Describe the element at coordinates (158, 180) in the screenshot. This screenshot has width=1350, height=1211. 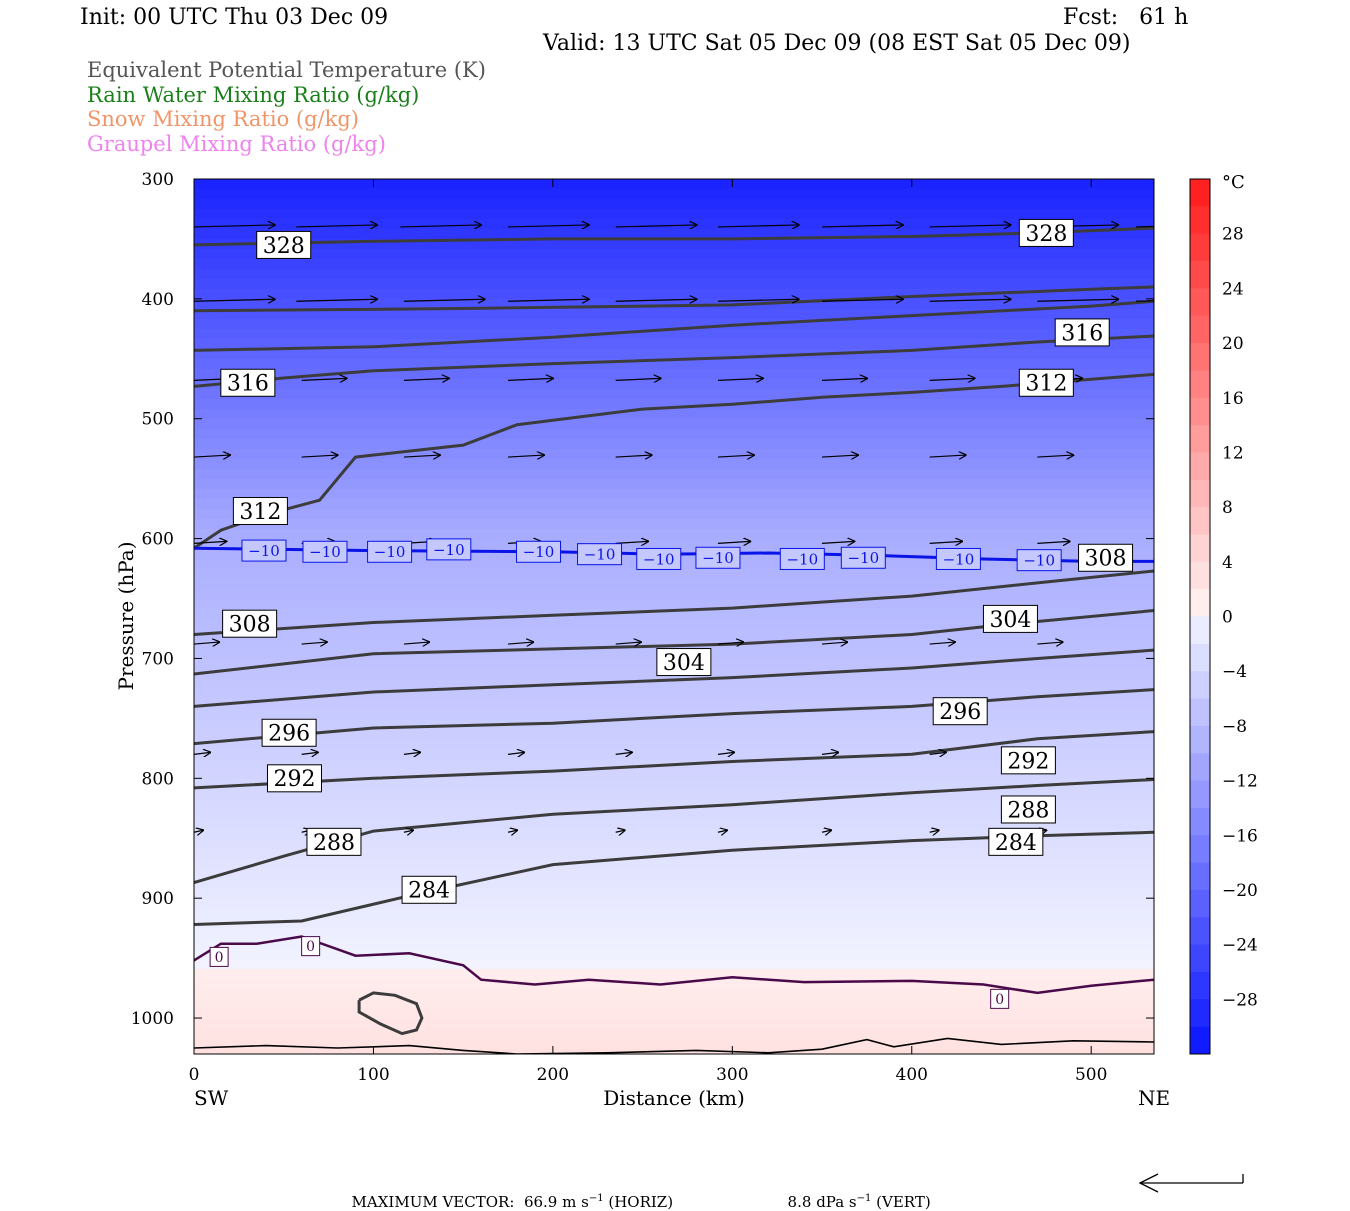
I see `y-tick-label: 300` at that location.